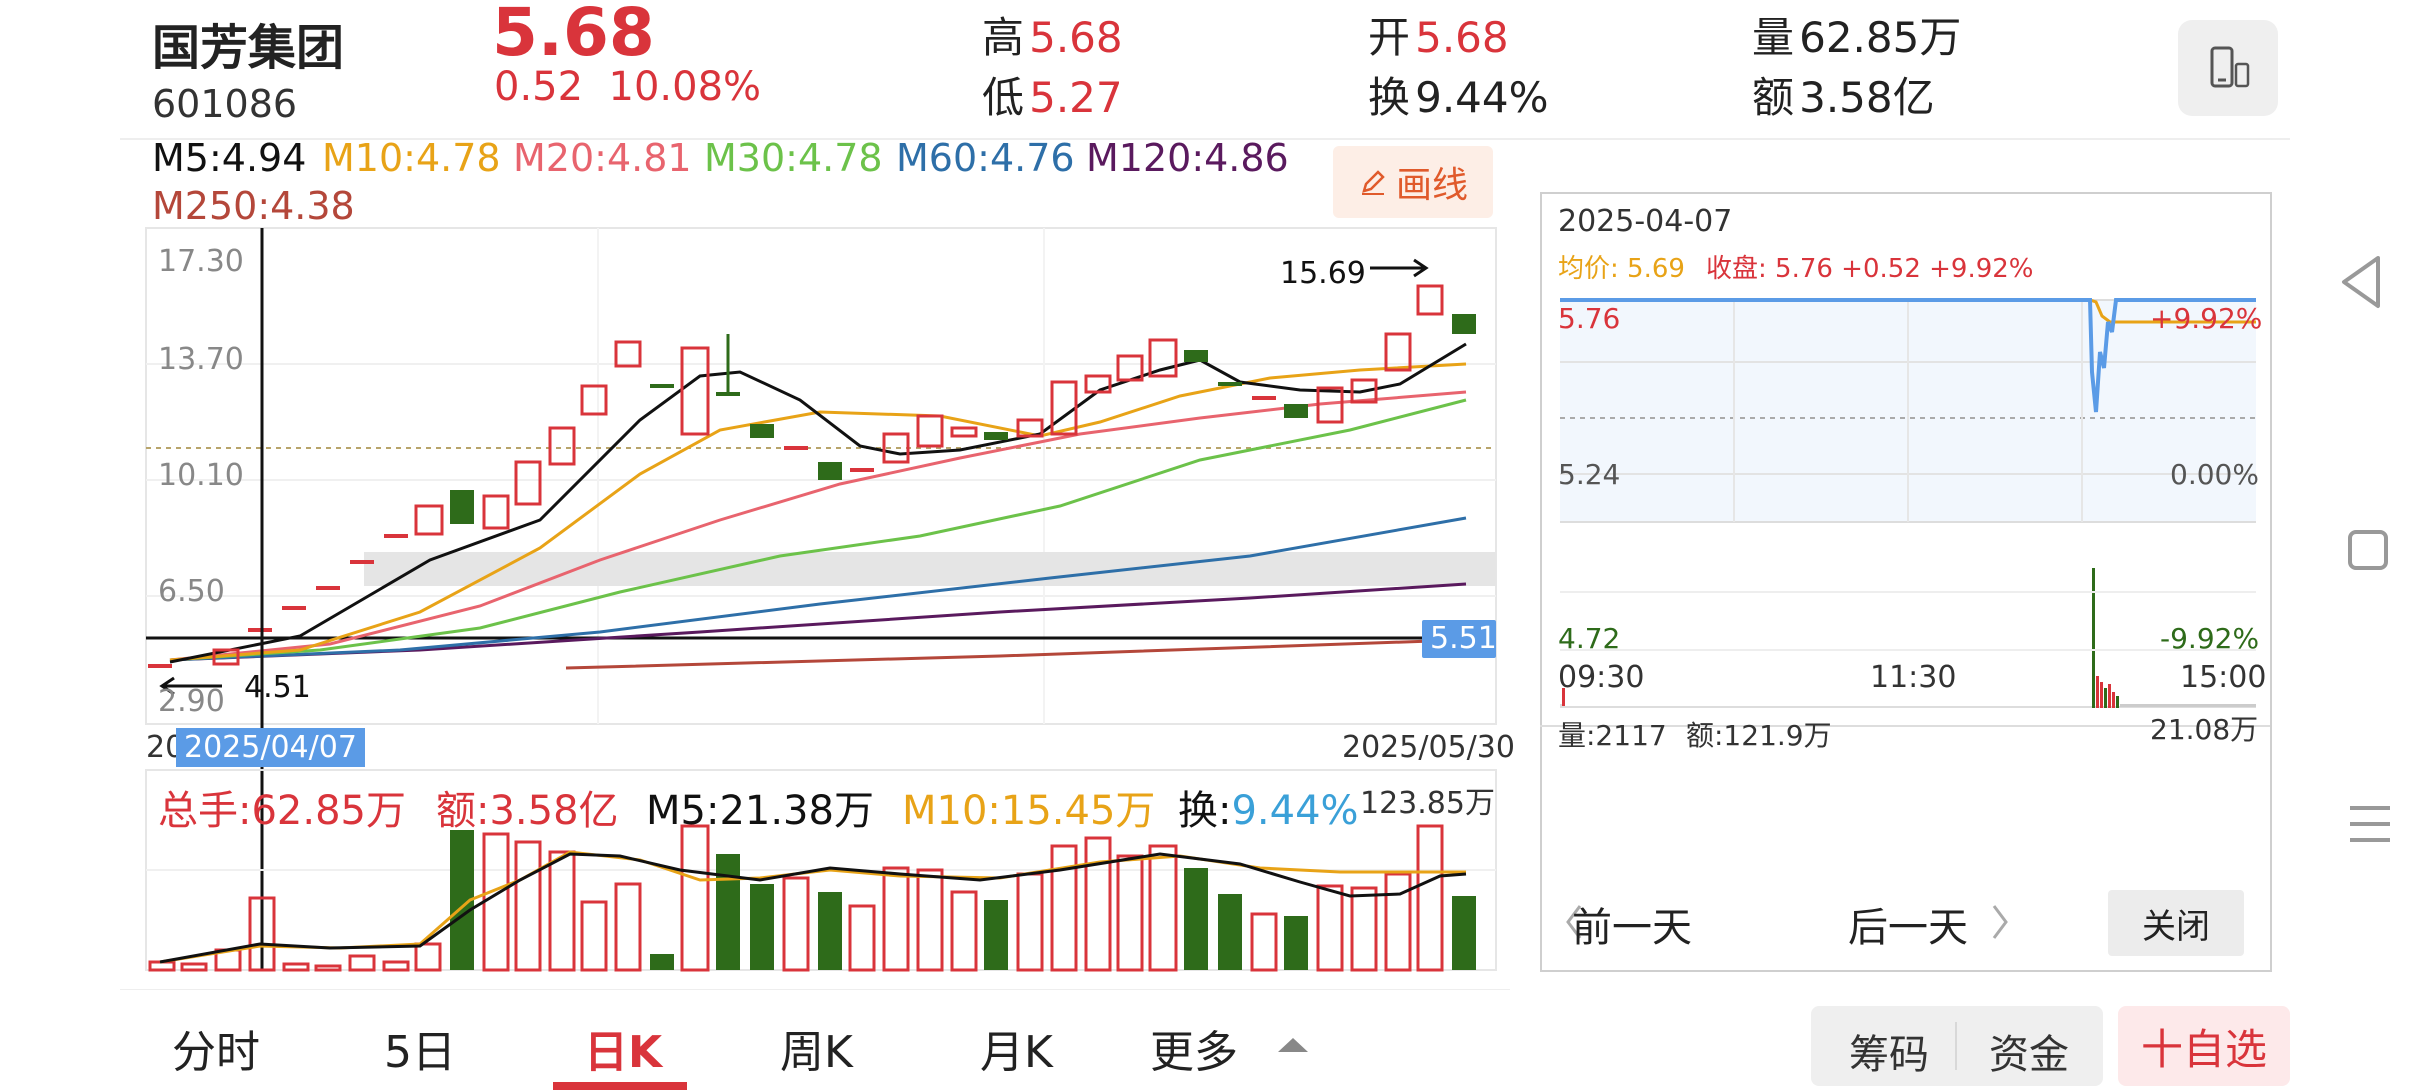 The width and height of the screenshot is (2412, 1090). I want to click on nav-menu-icon, so click(2370, 824).